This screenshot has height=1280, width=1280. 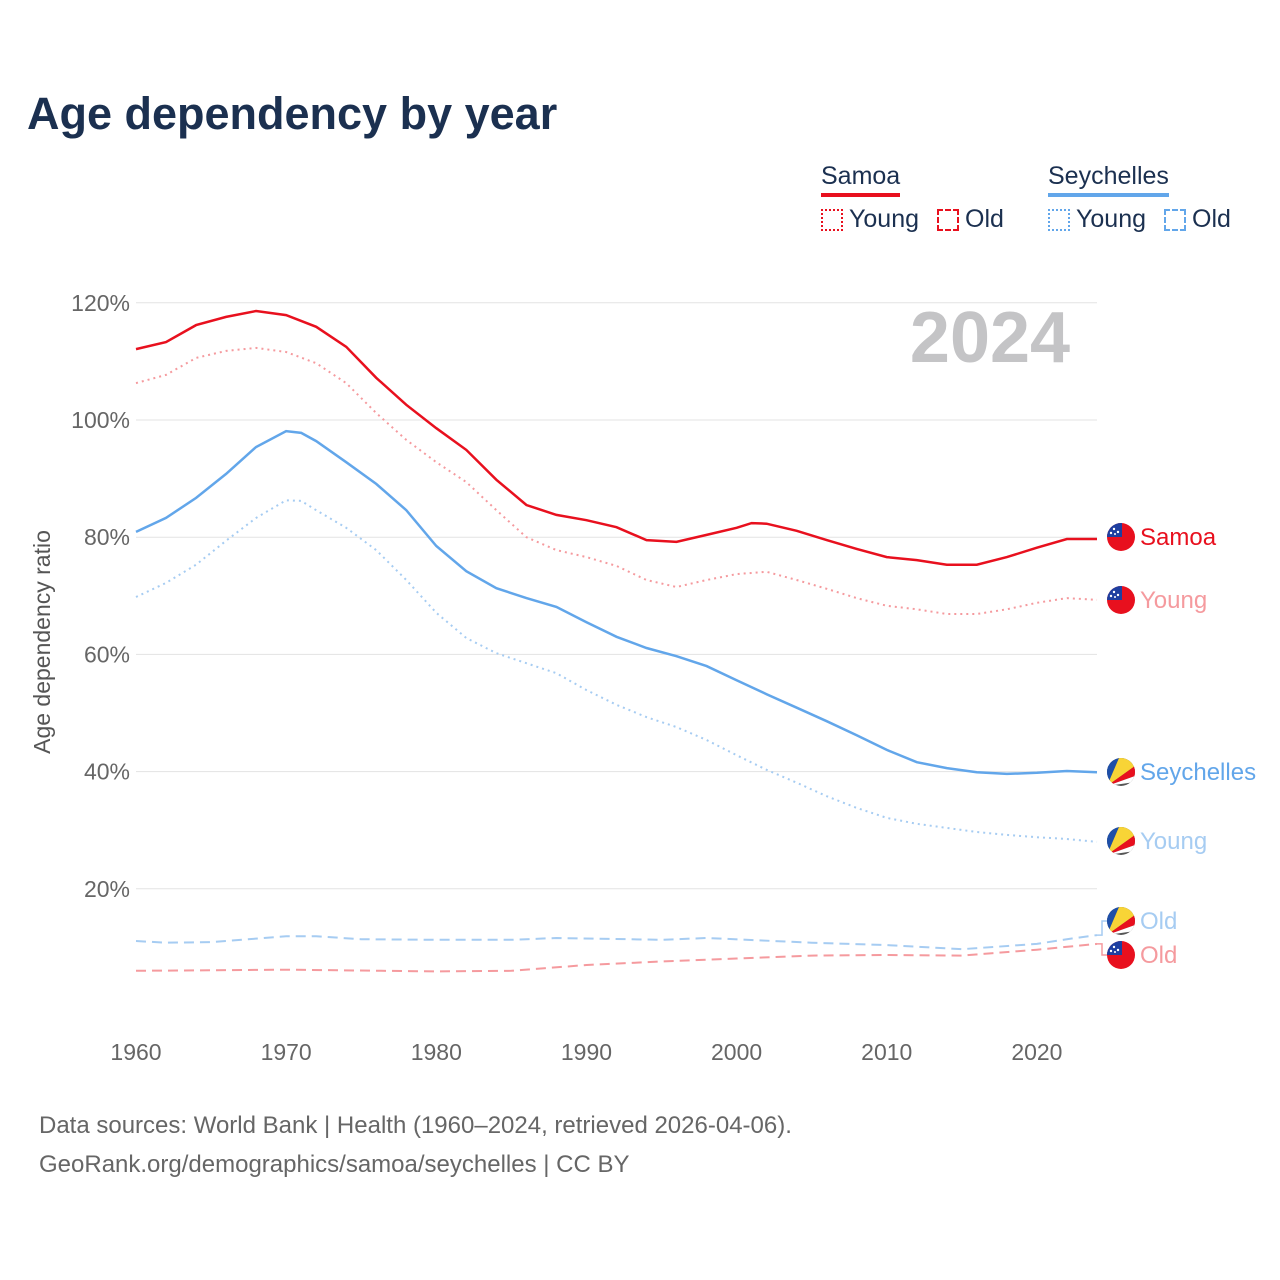 I want to click on y-axis-label: Age dependency ratio, so click(x=42, y=642).